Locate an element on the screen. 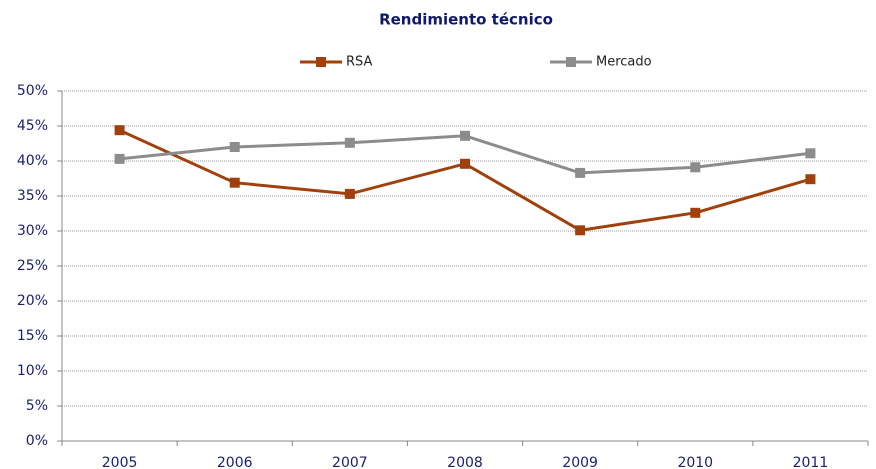  y-tick-label: 40% is located at coordinates (32, 161).